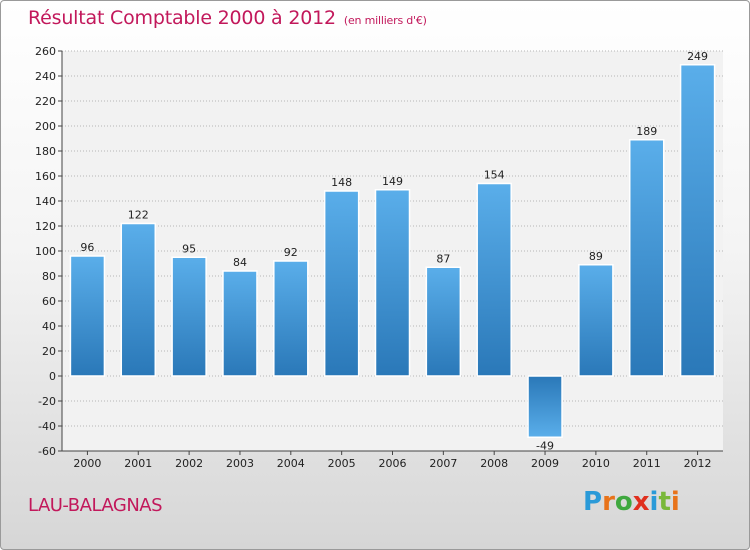 Image resolution: width=750 pixels, height=550 pixels. Describe the element at coordinates (646, 258) in the screenshot. I see `bar-2011` at that location.